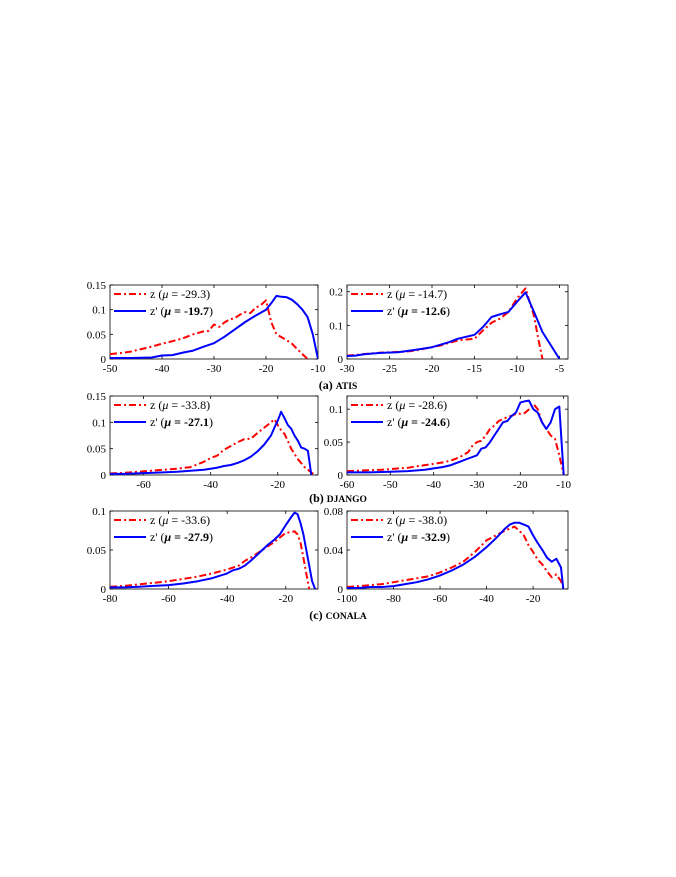  What do you see at coordinates (336, 293) in the screenshot?
I see `y-tick-label: 0.2` at bounding box center [336, 293].